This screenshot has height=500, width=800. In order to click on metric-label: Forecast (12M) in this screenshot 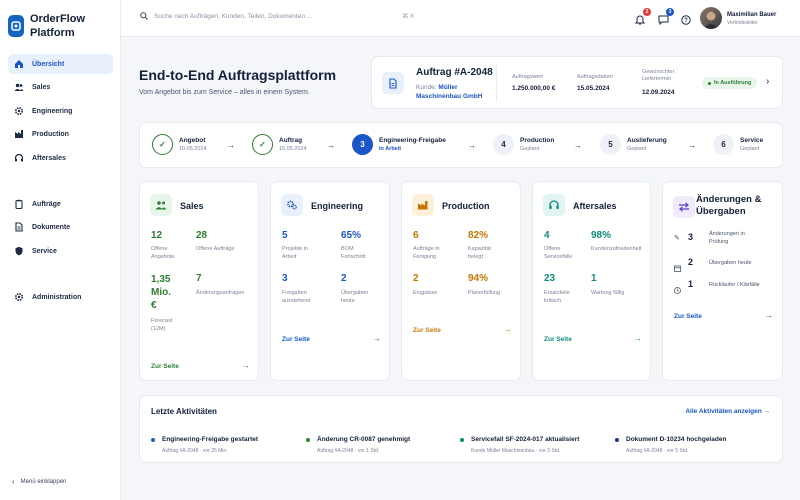, I will do `click(162, 325)`.